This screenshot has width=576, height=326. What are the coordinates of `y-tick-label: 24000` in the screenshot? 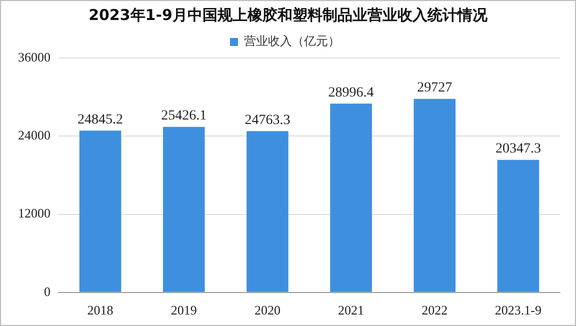 It's located at (34, 135).